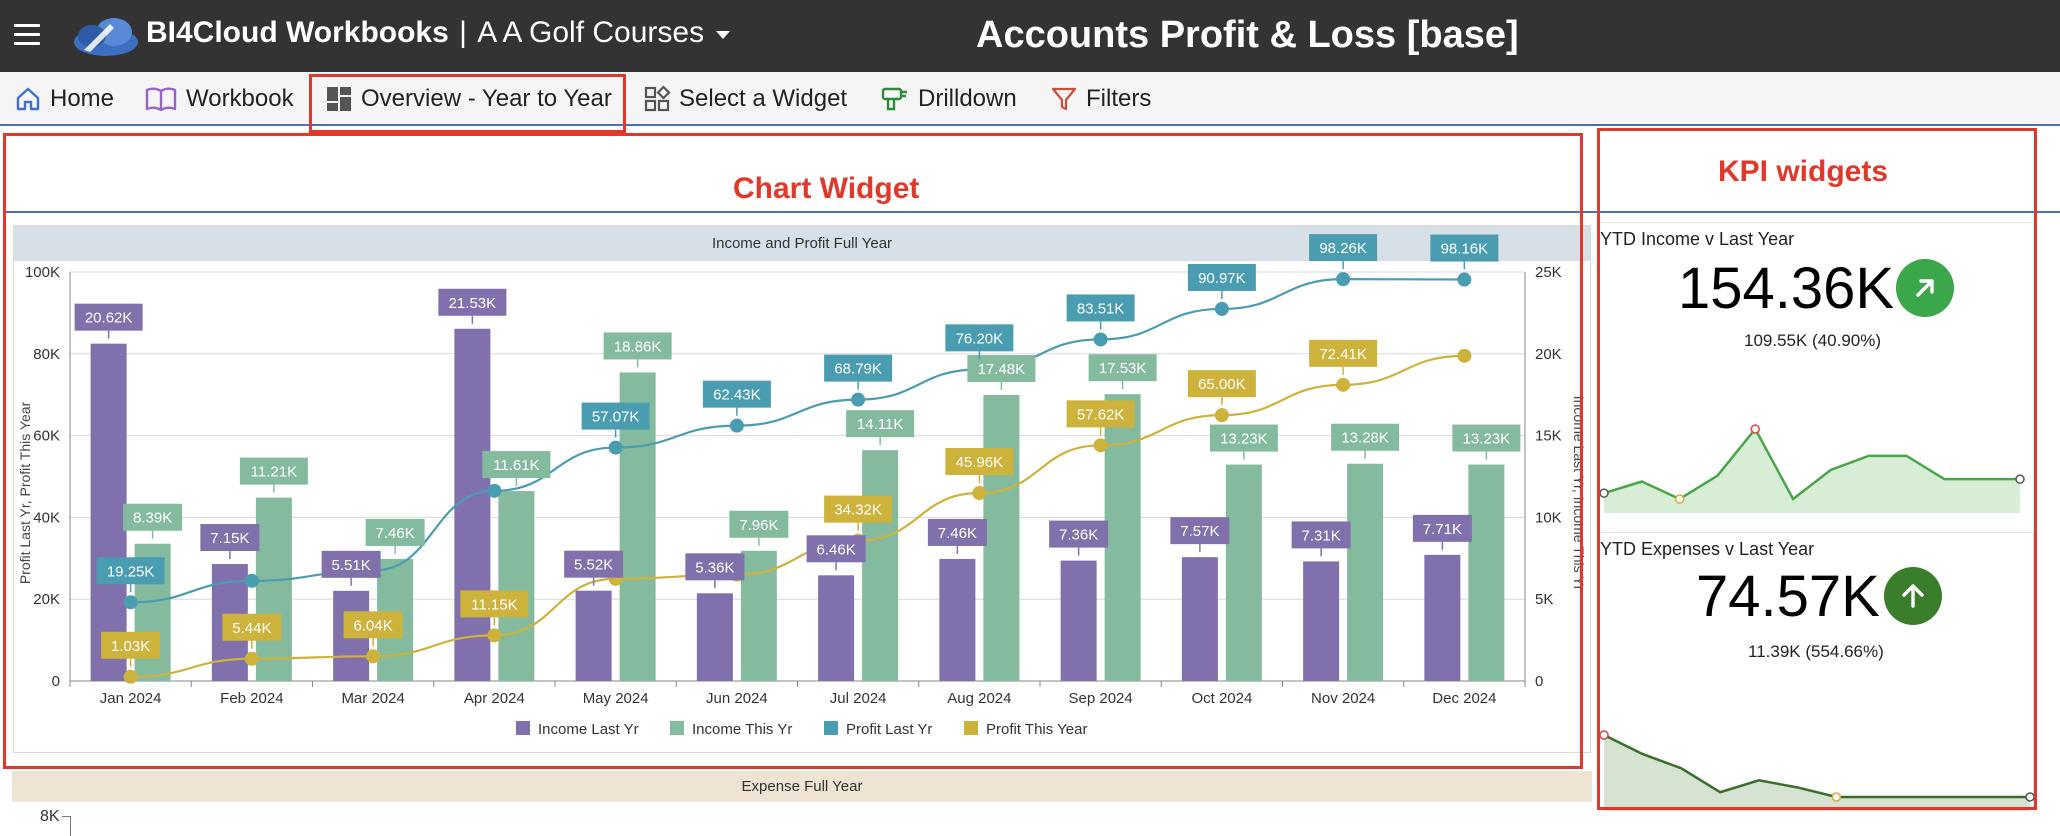  What do you see at coordinates (494, 698) in the screenshot?
I see `x-tick-label: Apr 2024` at bounding box center [494, 698].